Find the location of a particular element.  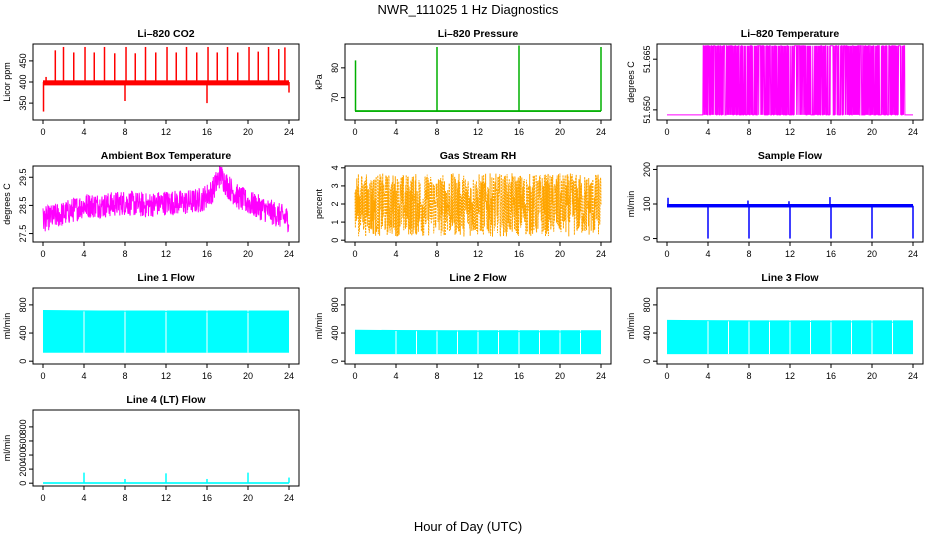

plot-frame is located at coordinates (478, 82).